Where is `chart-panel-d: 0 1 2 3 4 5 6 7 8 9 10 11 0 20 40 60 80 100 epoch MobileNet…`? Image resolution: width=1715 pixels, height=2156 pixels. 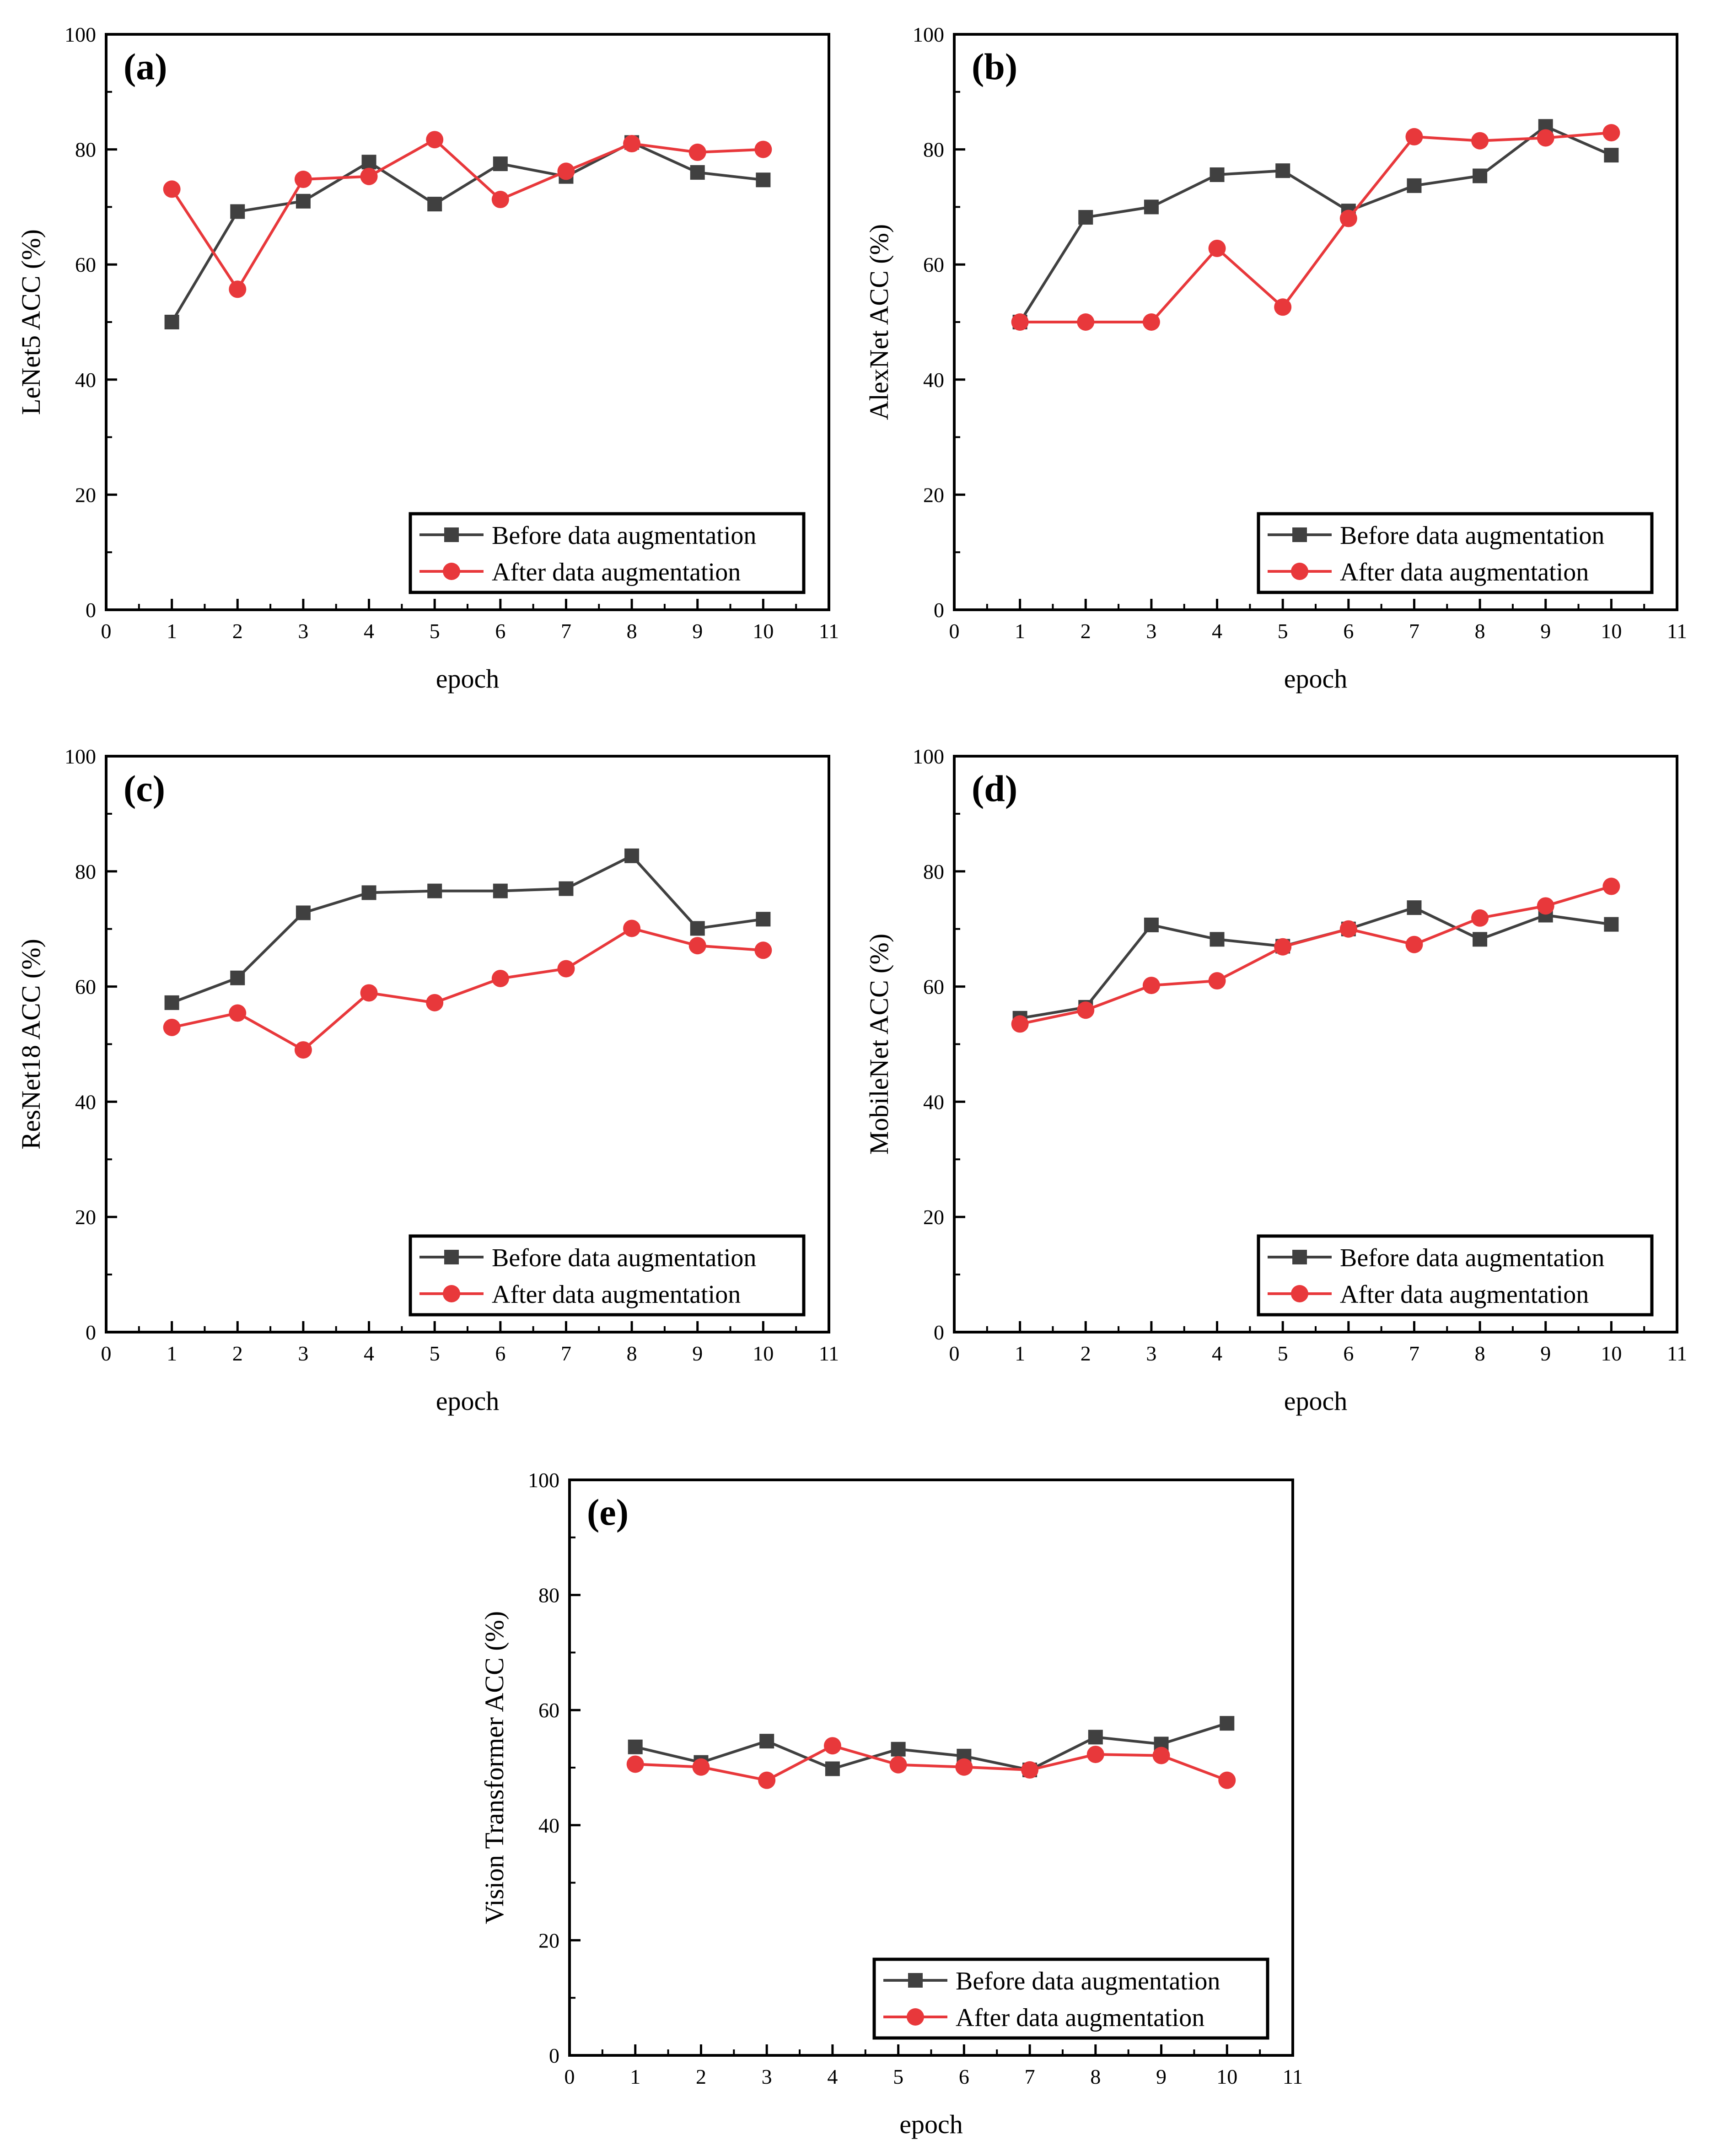 chart-panel-d: 0 1 2 3 4 5 6 7 8 9 10 11 0 20 40 60 80 100 epoch MobileNet… is located at coordinates (1275, 1080).